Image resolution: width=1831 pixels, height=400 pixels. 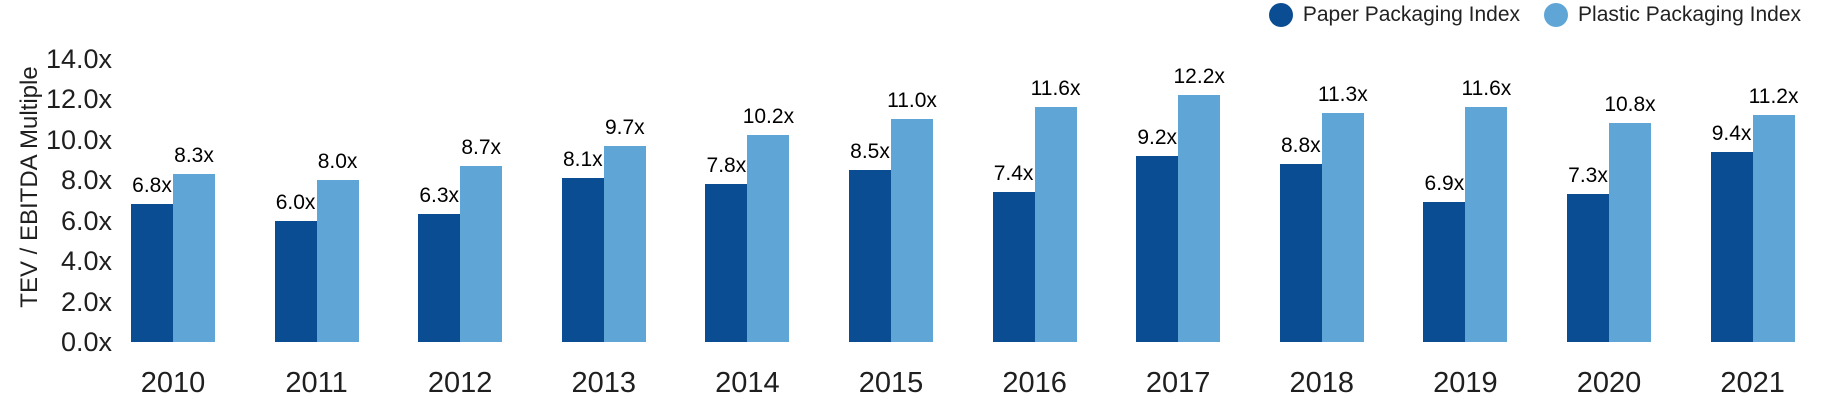 What do you see at coordinates (481, 147) in the screenshot?
I see `bar-value-label: 8.7x` at bounding box center [481, 147].